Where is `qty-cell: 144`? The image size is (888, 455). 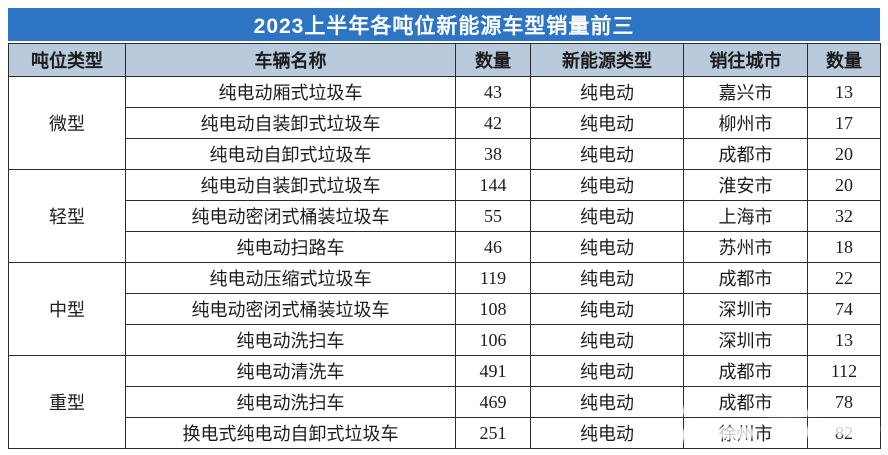
qty-cell: 144 is located at coordinates (493, 185).